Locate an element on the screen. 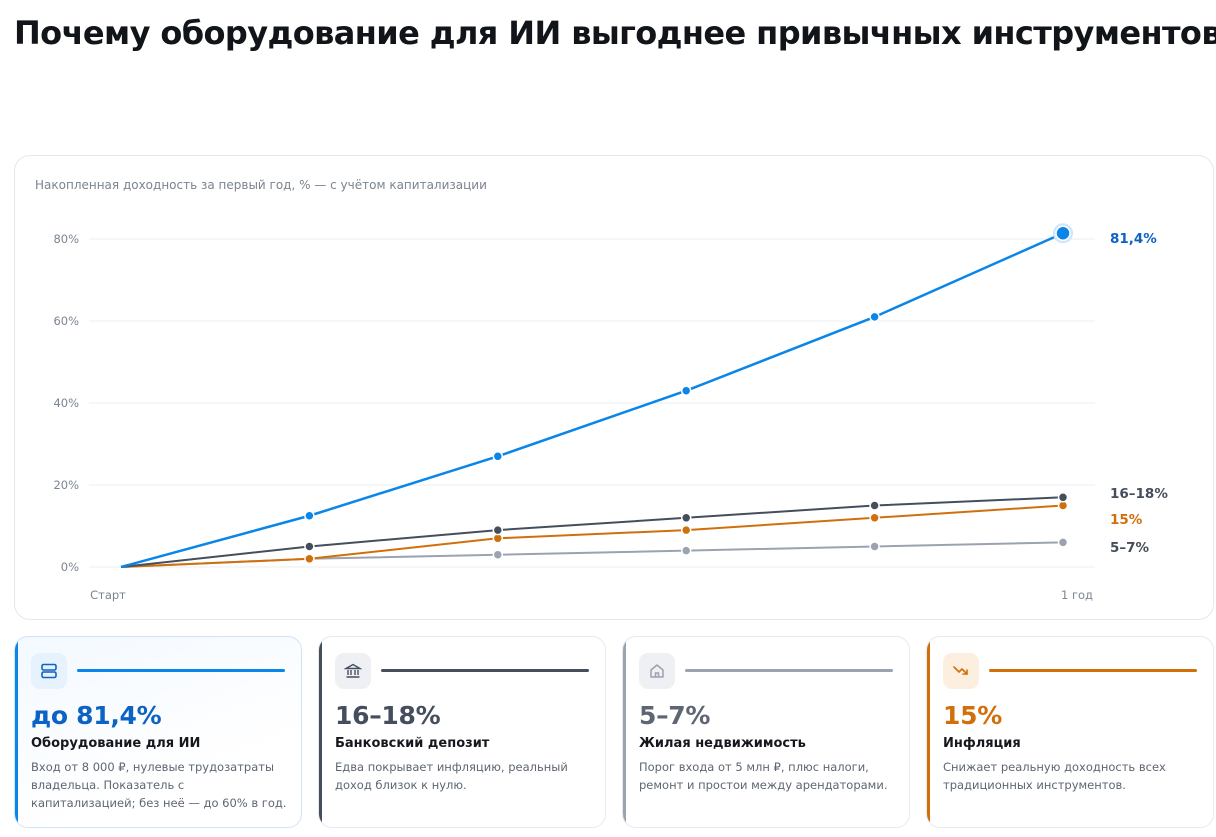  card-title: Банковский депозит is located at coordinates (412, 743).